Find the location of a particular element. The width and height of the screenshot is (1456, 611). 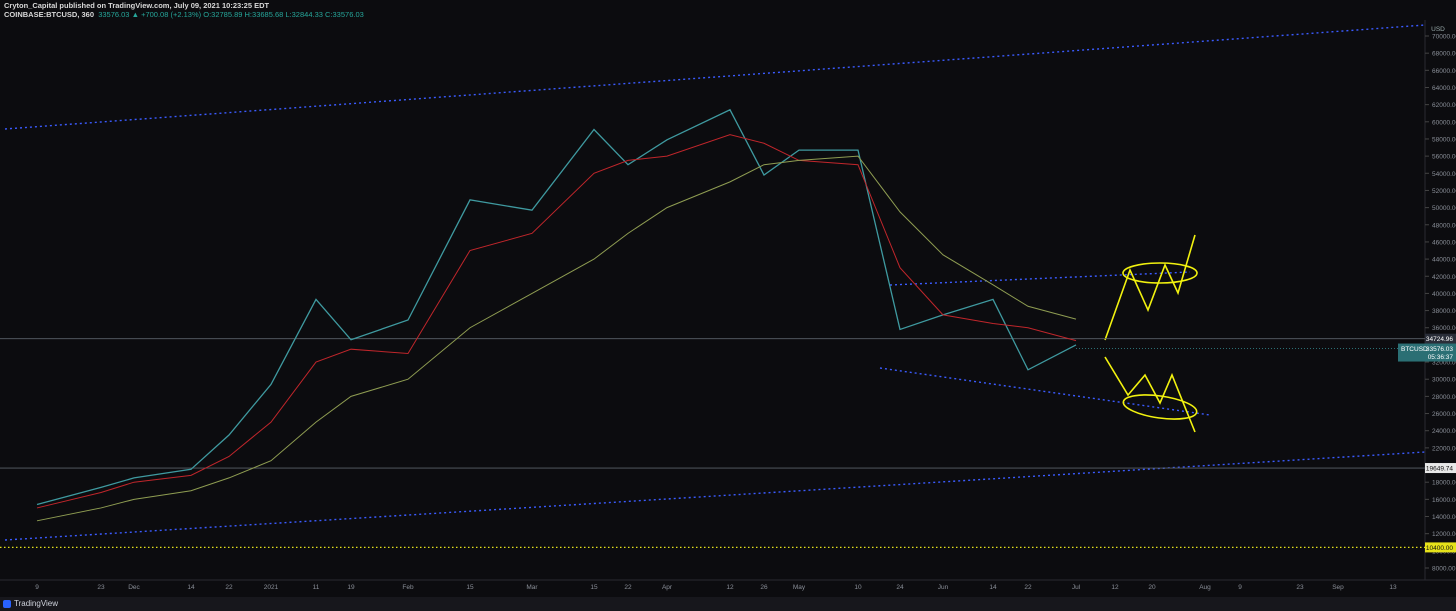

y-tick-label: 58000.00 is located at coordinates (1444, 139).